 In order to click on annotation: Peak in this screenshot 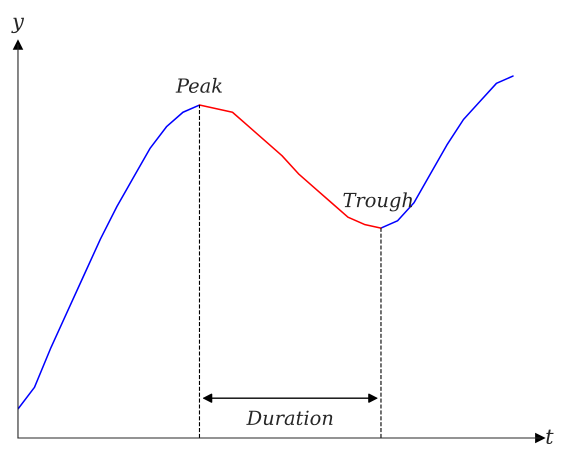, I will do `click(199, 85)`.